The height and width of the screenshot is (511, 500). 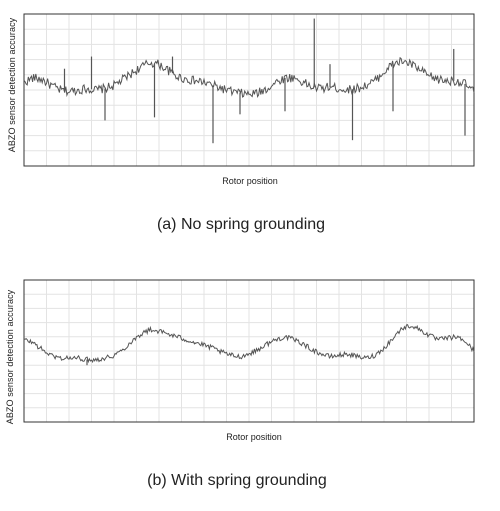 I want to click on chart-caption: (a) No spring grounding, so click(x=241, y=224).